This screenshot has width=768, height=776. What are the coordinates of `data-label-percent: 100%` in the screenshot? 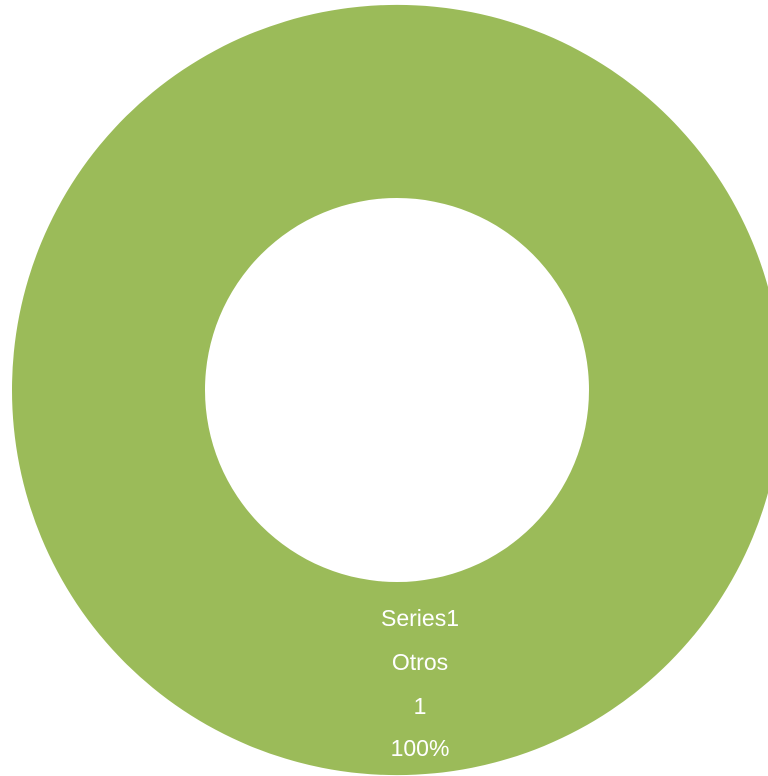 It's located at (420, 748).